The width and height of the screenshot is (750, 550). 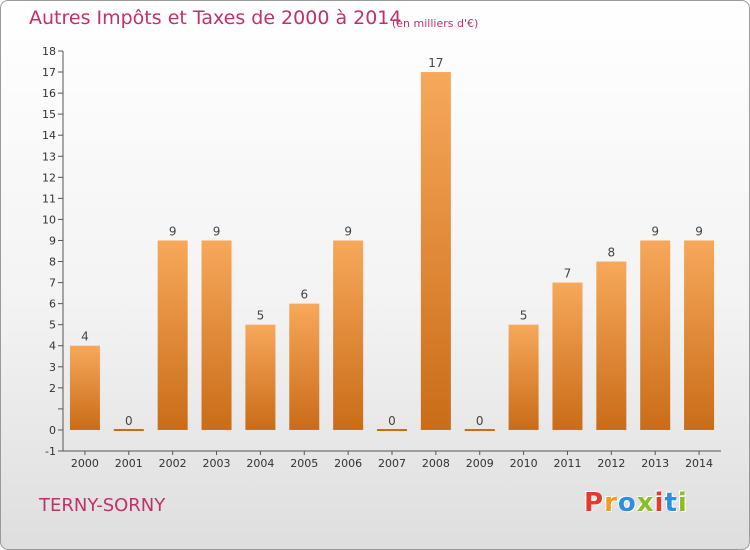 What do you see at coordinates (348, 463) in the screenshot?
I see `x-tick-label: 2006` at bounding box center [348, 463].